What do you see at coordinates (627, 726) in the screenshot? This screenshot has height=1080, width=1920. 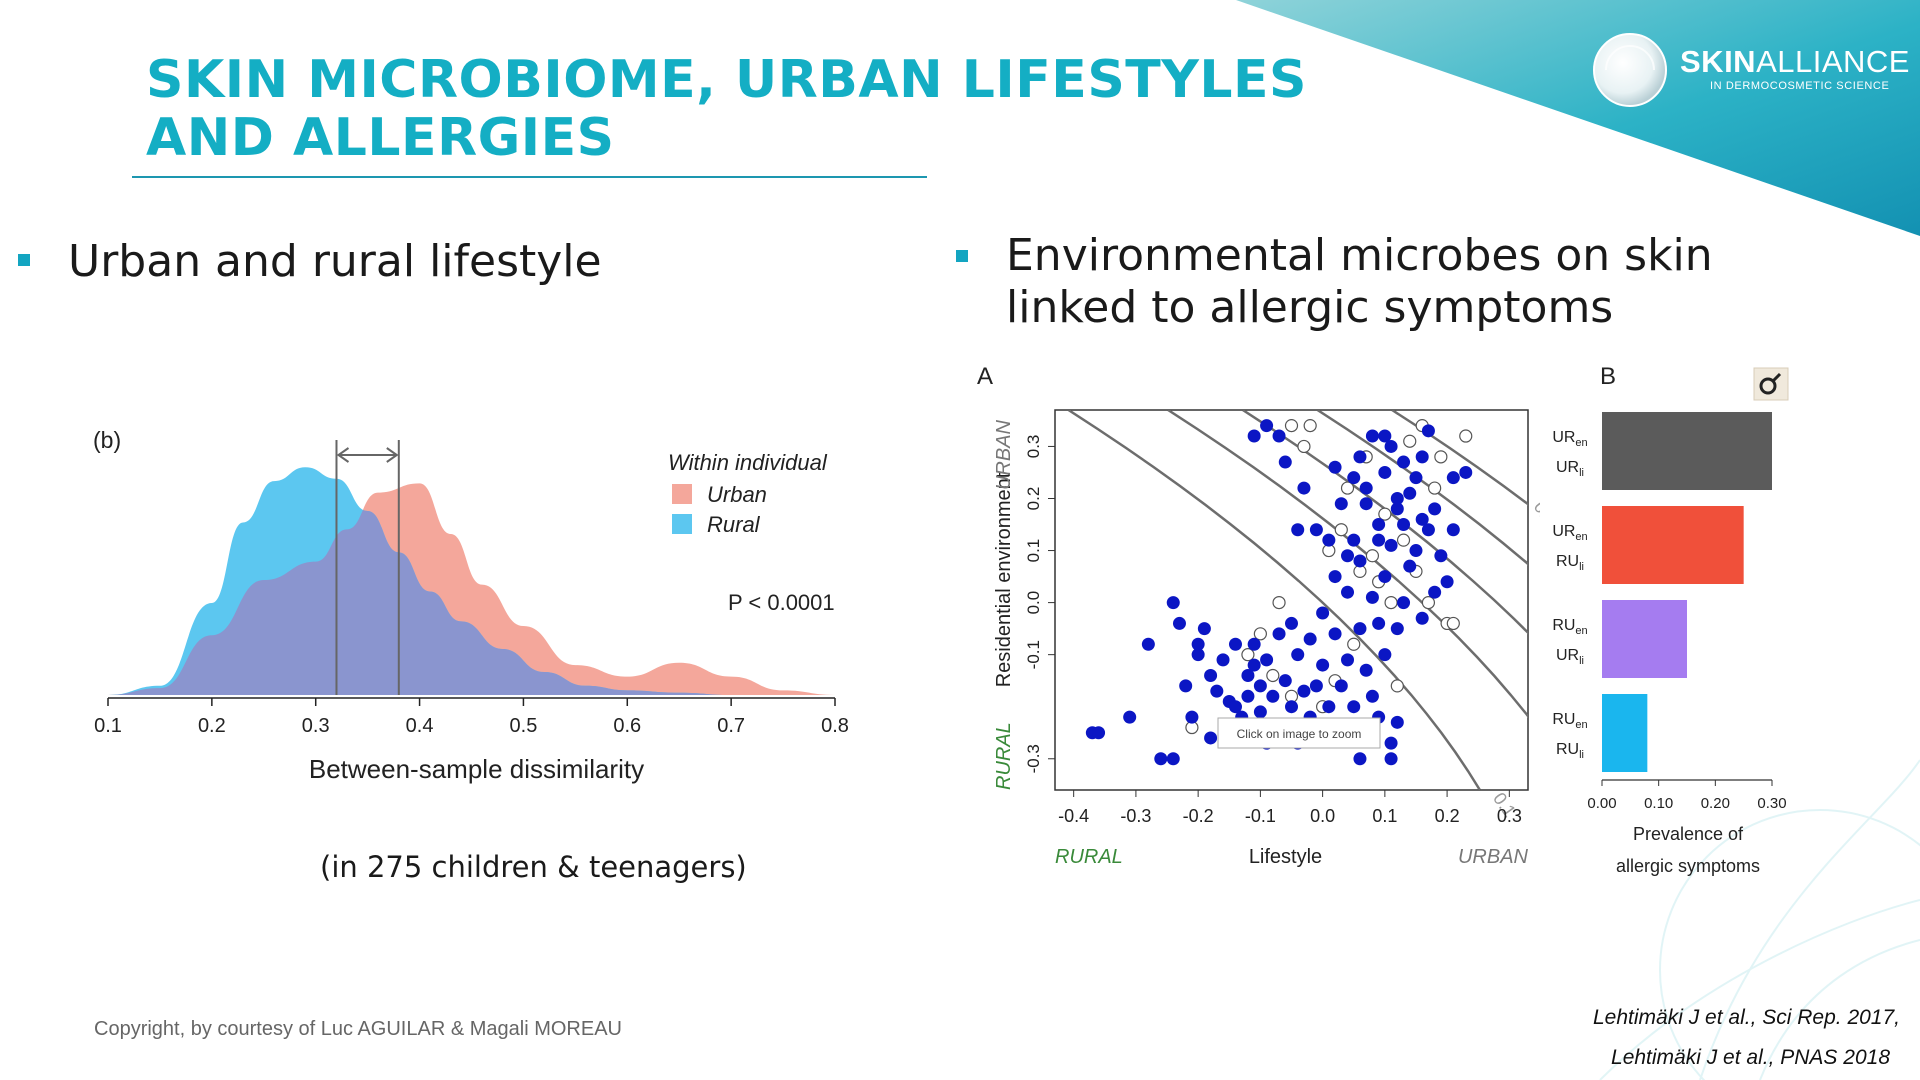 I see `x-tick-label: 0.6` at bounding box center [627, 726].